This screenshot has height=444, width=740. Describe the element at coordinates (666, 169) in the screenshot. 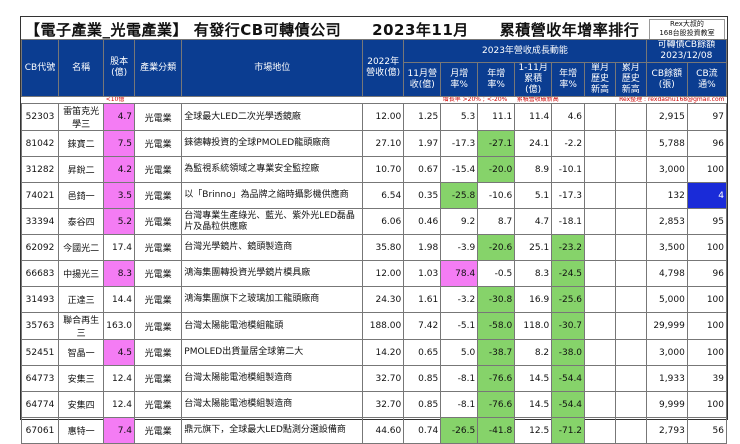

I see `cell-cb: 3,000` at that location.